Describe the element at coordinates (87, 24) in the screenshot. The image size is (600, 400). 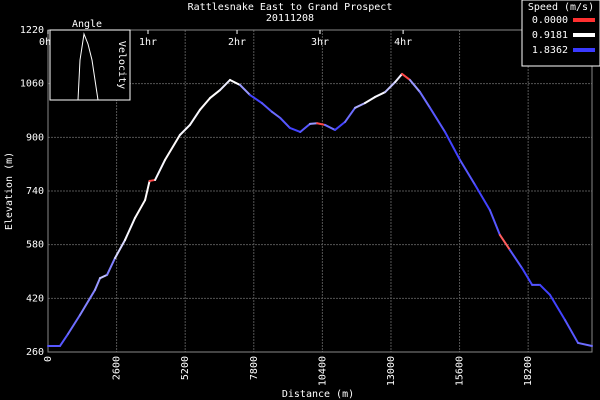
I see `inset-title: Angle` at that location.